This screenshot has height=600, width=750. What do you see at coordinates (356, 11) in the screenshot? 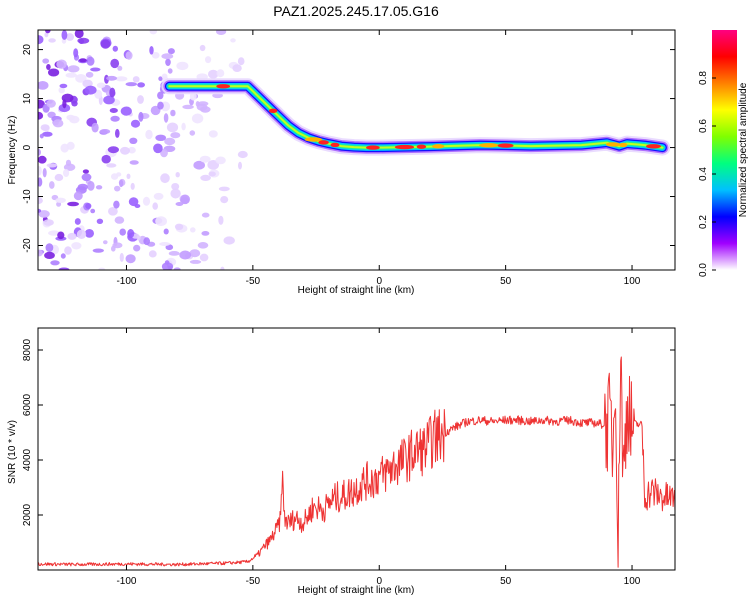
I see `chart-title: PAZ1.2025.245.17.05.G16` at bounding box center [356, 11].